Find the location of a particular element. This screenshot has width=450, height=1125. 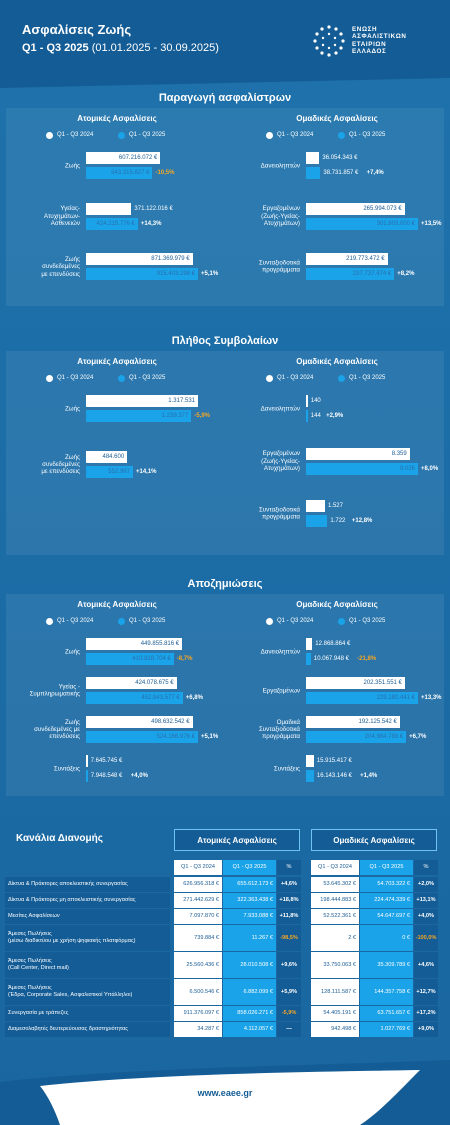

logo-line: ΑΣΦΑΛΙΣΤΙΚΩΝ is located at coordinates (379, 37).